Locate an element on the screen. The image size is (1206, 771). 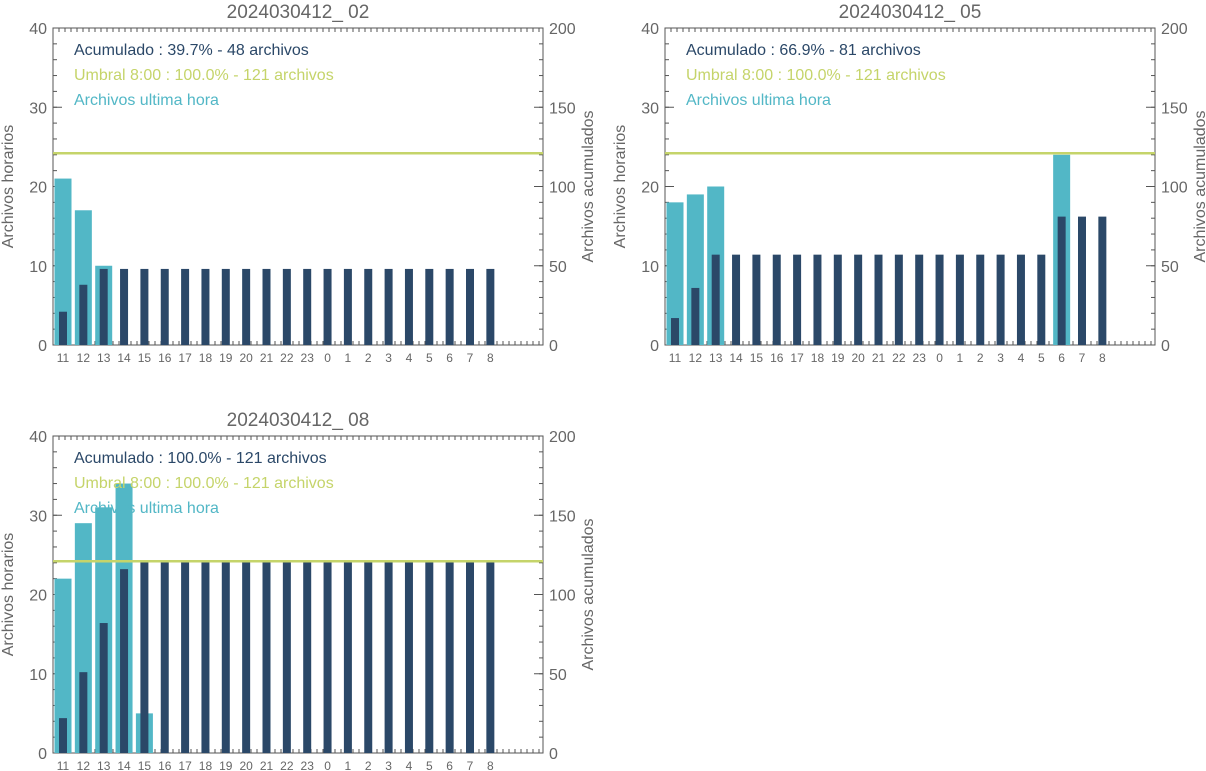
x-tick-label: 6 is located at coordinates (449, 765).